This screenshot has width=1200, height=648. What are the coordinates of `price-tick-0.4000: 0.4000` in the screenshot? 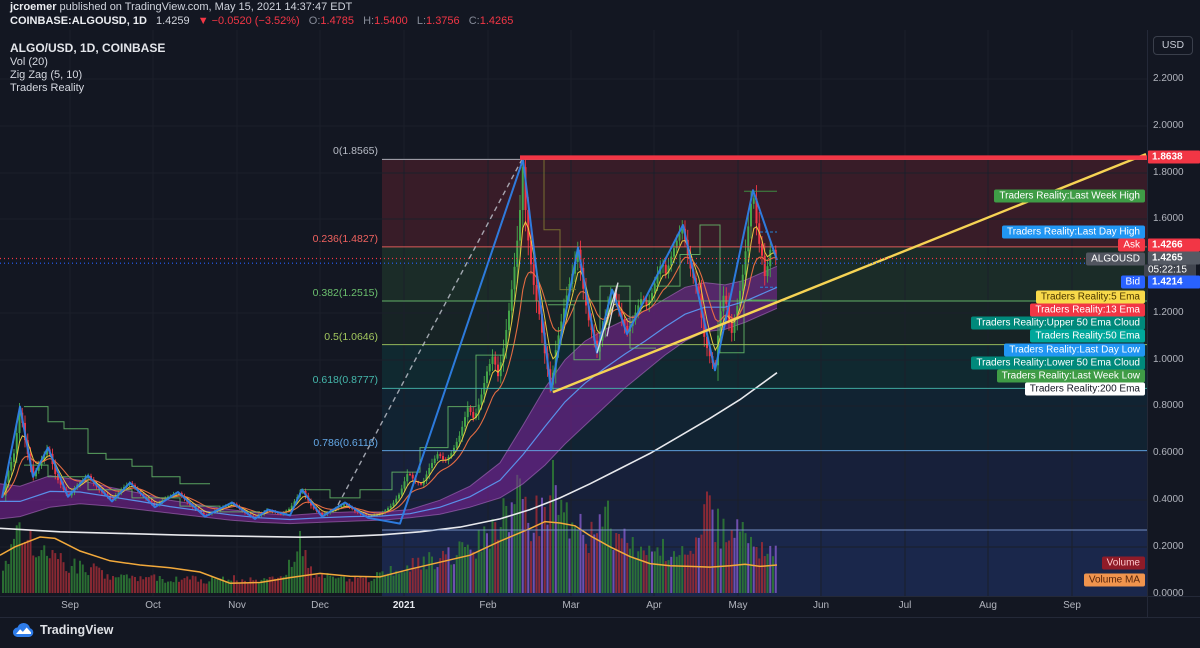 It's located at (1168, 499).